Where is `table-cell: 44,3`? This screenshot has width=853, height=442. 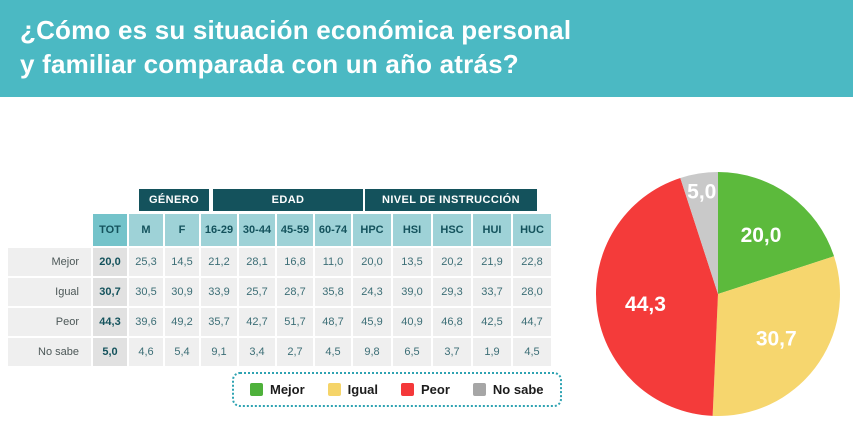 table-cell: 44,3 is located at coordinates (110, 322).